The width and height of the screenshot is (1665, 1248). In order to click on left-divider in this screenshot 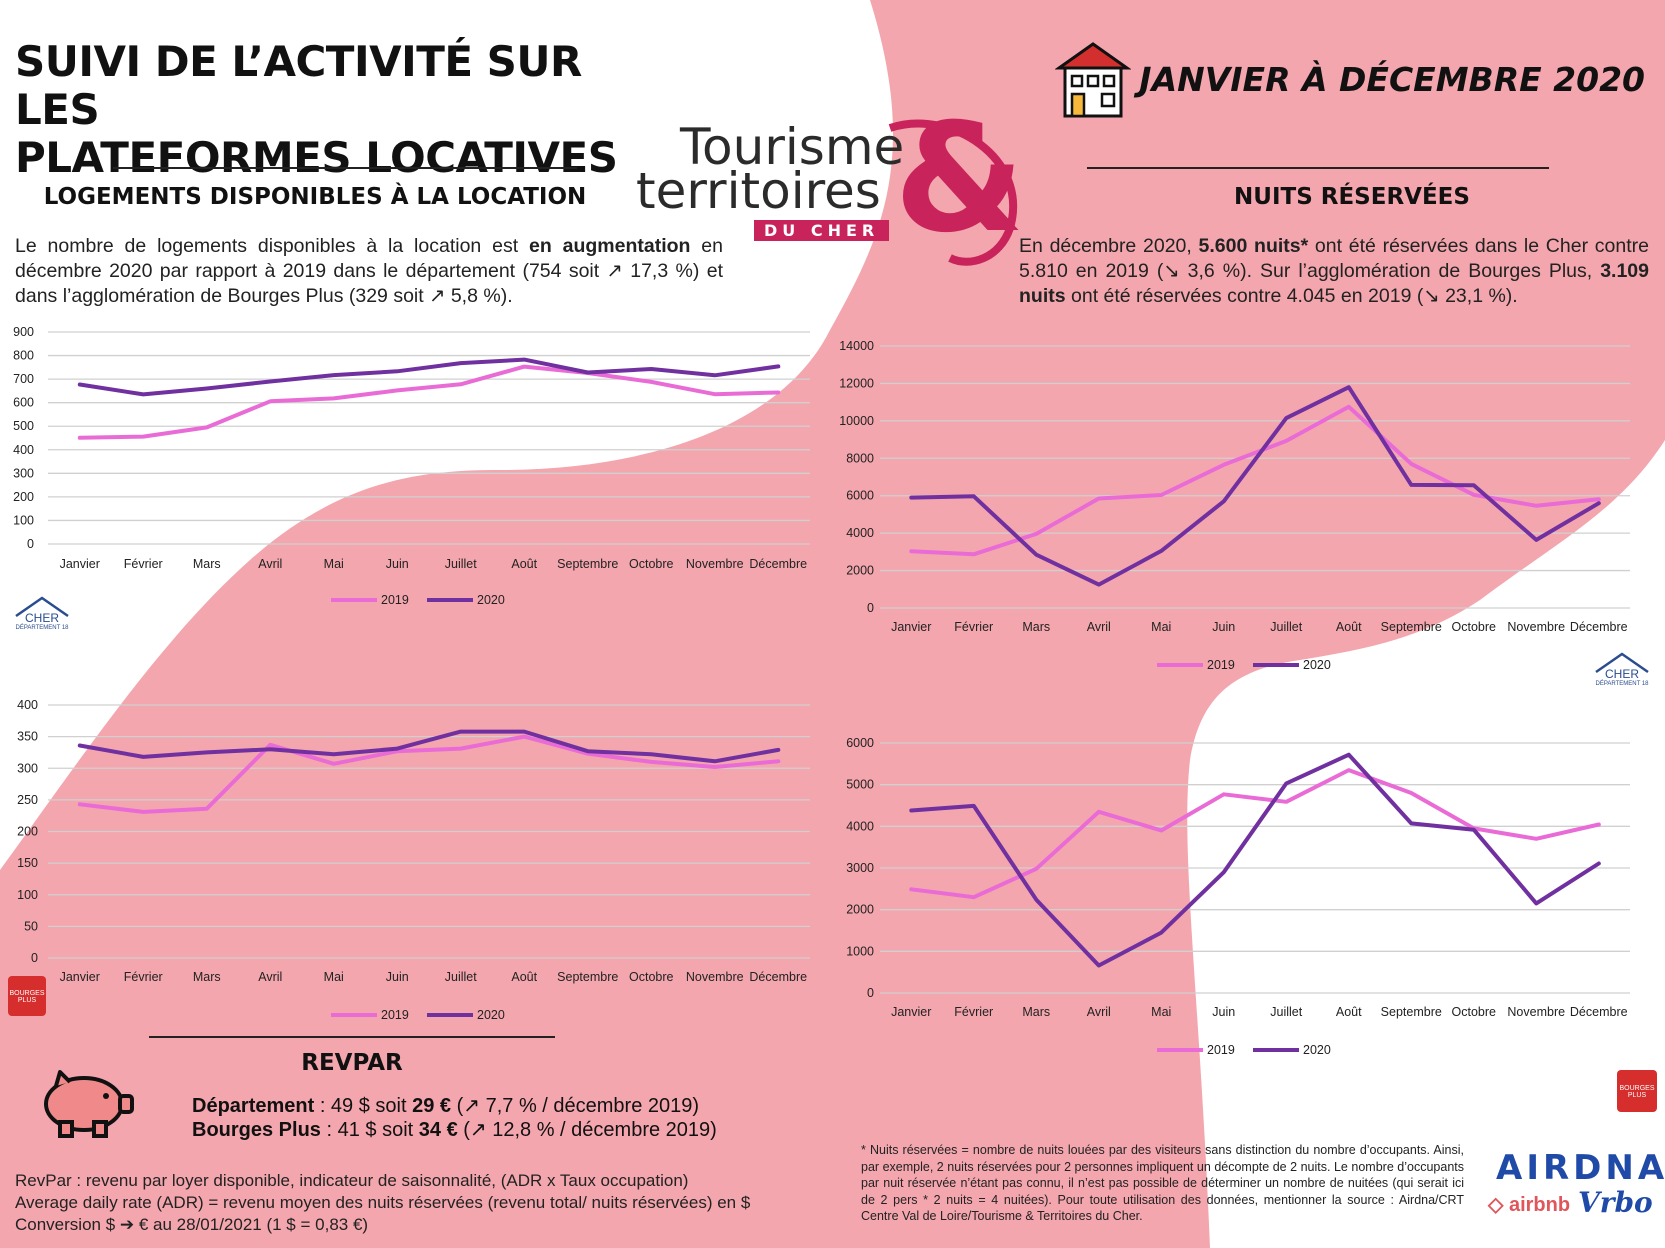, I will do `click(345, 168)`.